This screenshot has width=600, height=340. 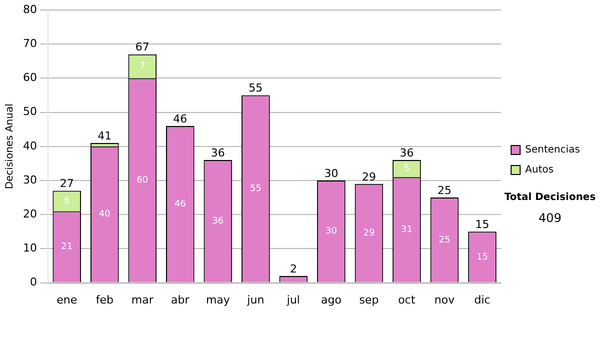 I want to click on x-tick-label: ene, so click(x=67, y=299).